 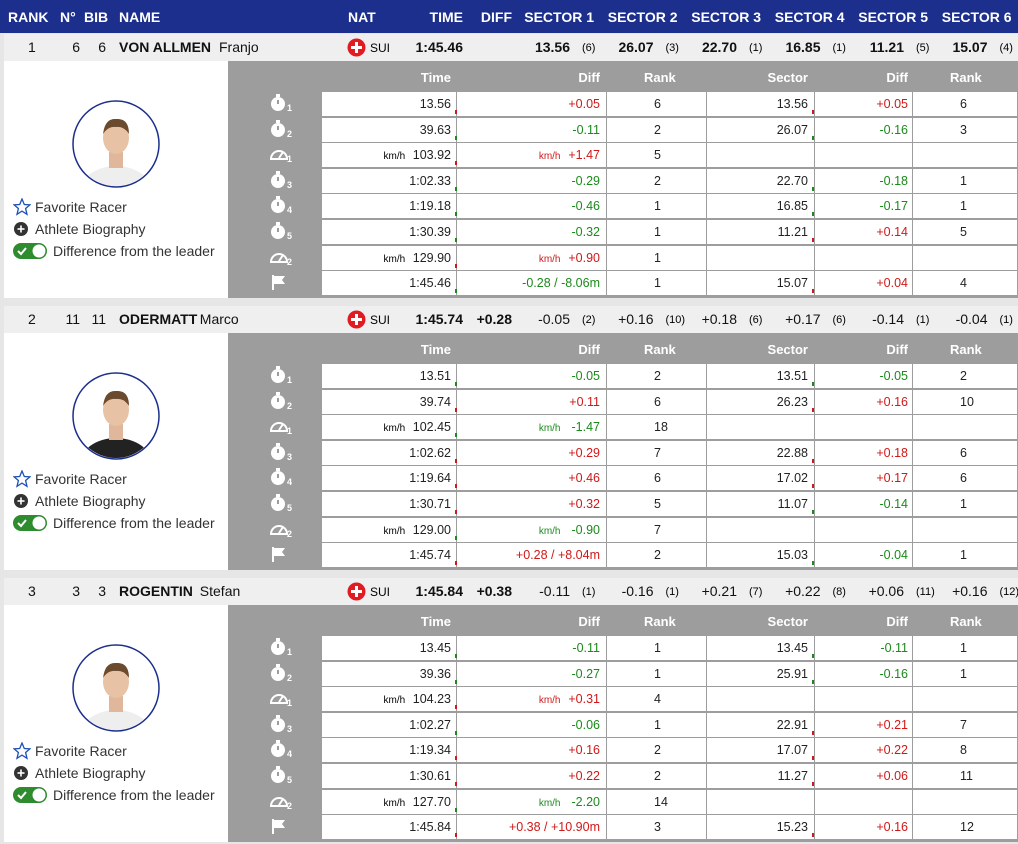 What do you see at coordinates (220, 591) in the screenshot?
I see `first-name: Stefan` at bounding box center [220, 591].